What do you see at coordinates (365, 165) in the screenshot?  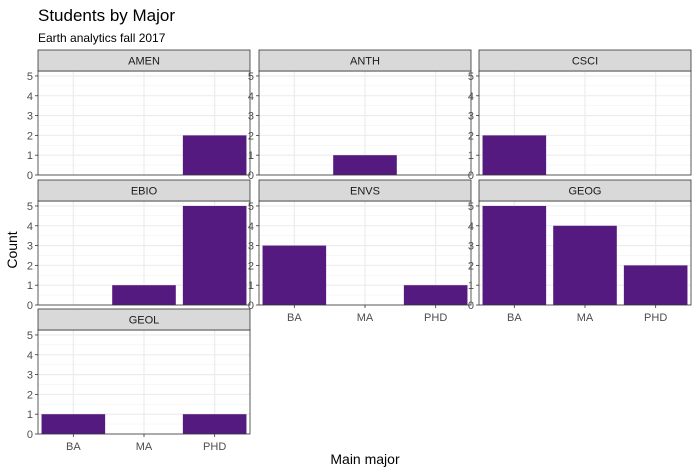 I see `bar-anth-ma` at bounding box center [365, 165].